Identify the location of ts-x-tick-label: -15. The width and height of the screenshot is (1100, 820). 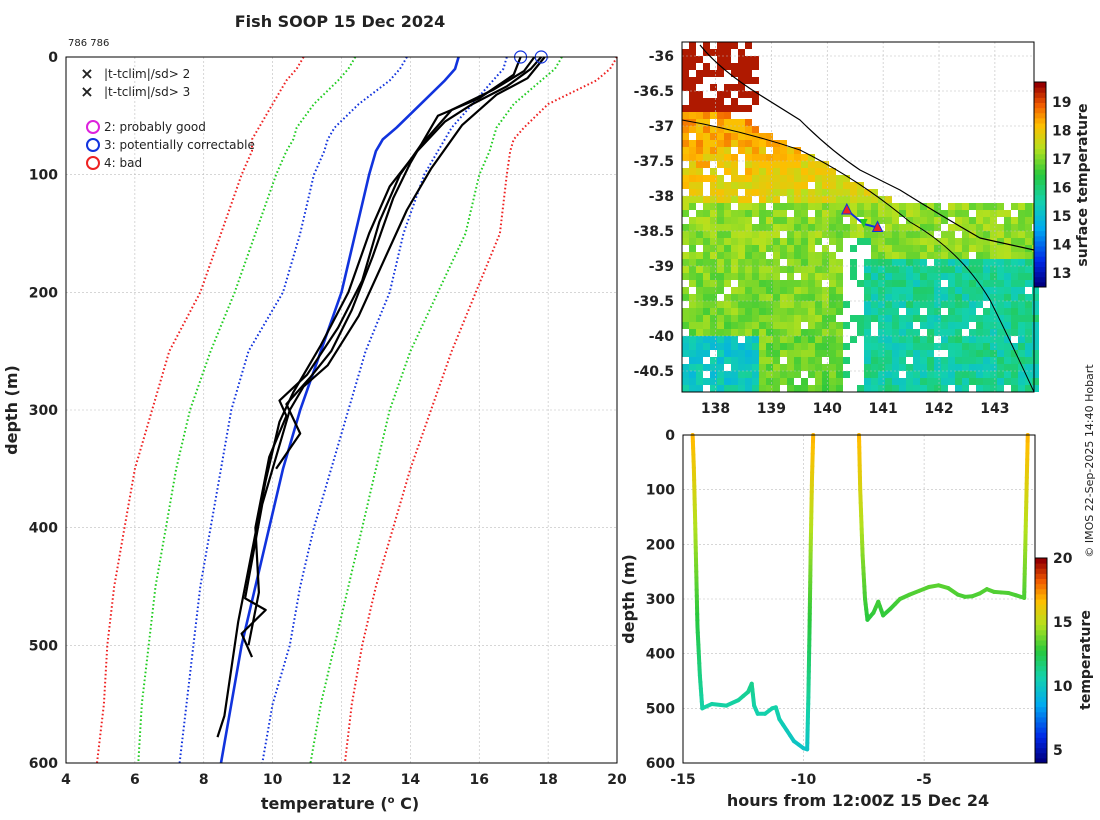
(682, 780).